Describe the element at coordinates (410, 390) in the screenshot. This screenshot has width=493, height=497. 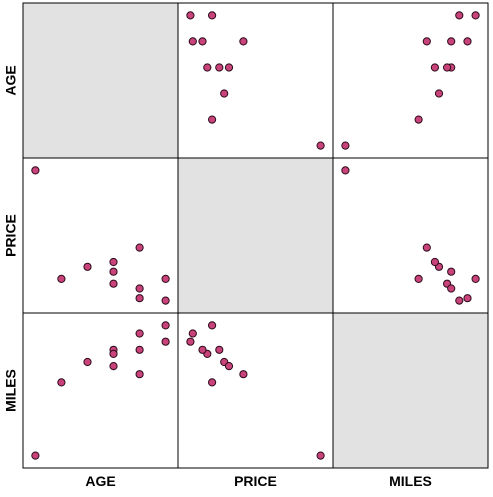
I see `diagonal-panel-miles` at that location.